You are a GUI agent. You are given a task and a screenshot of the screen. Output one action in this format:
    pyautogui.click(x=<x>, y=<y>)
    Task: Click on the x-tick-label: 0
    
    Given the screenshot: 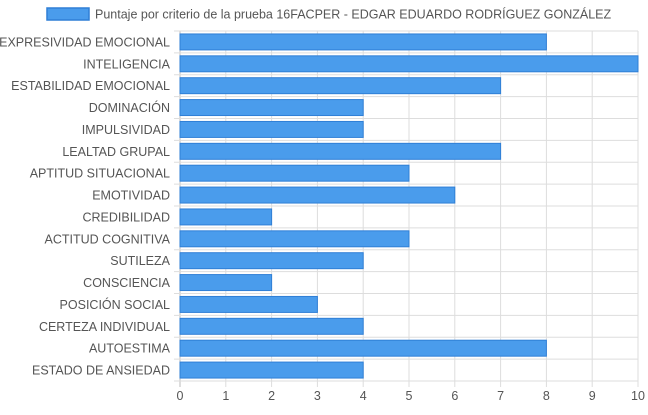 What is the action you would take?
    pyautogui.click(x=180, y=396)
    